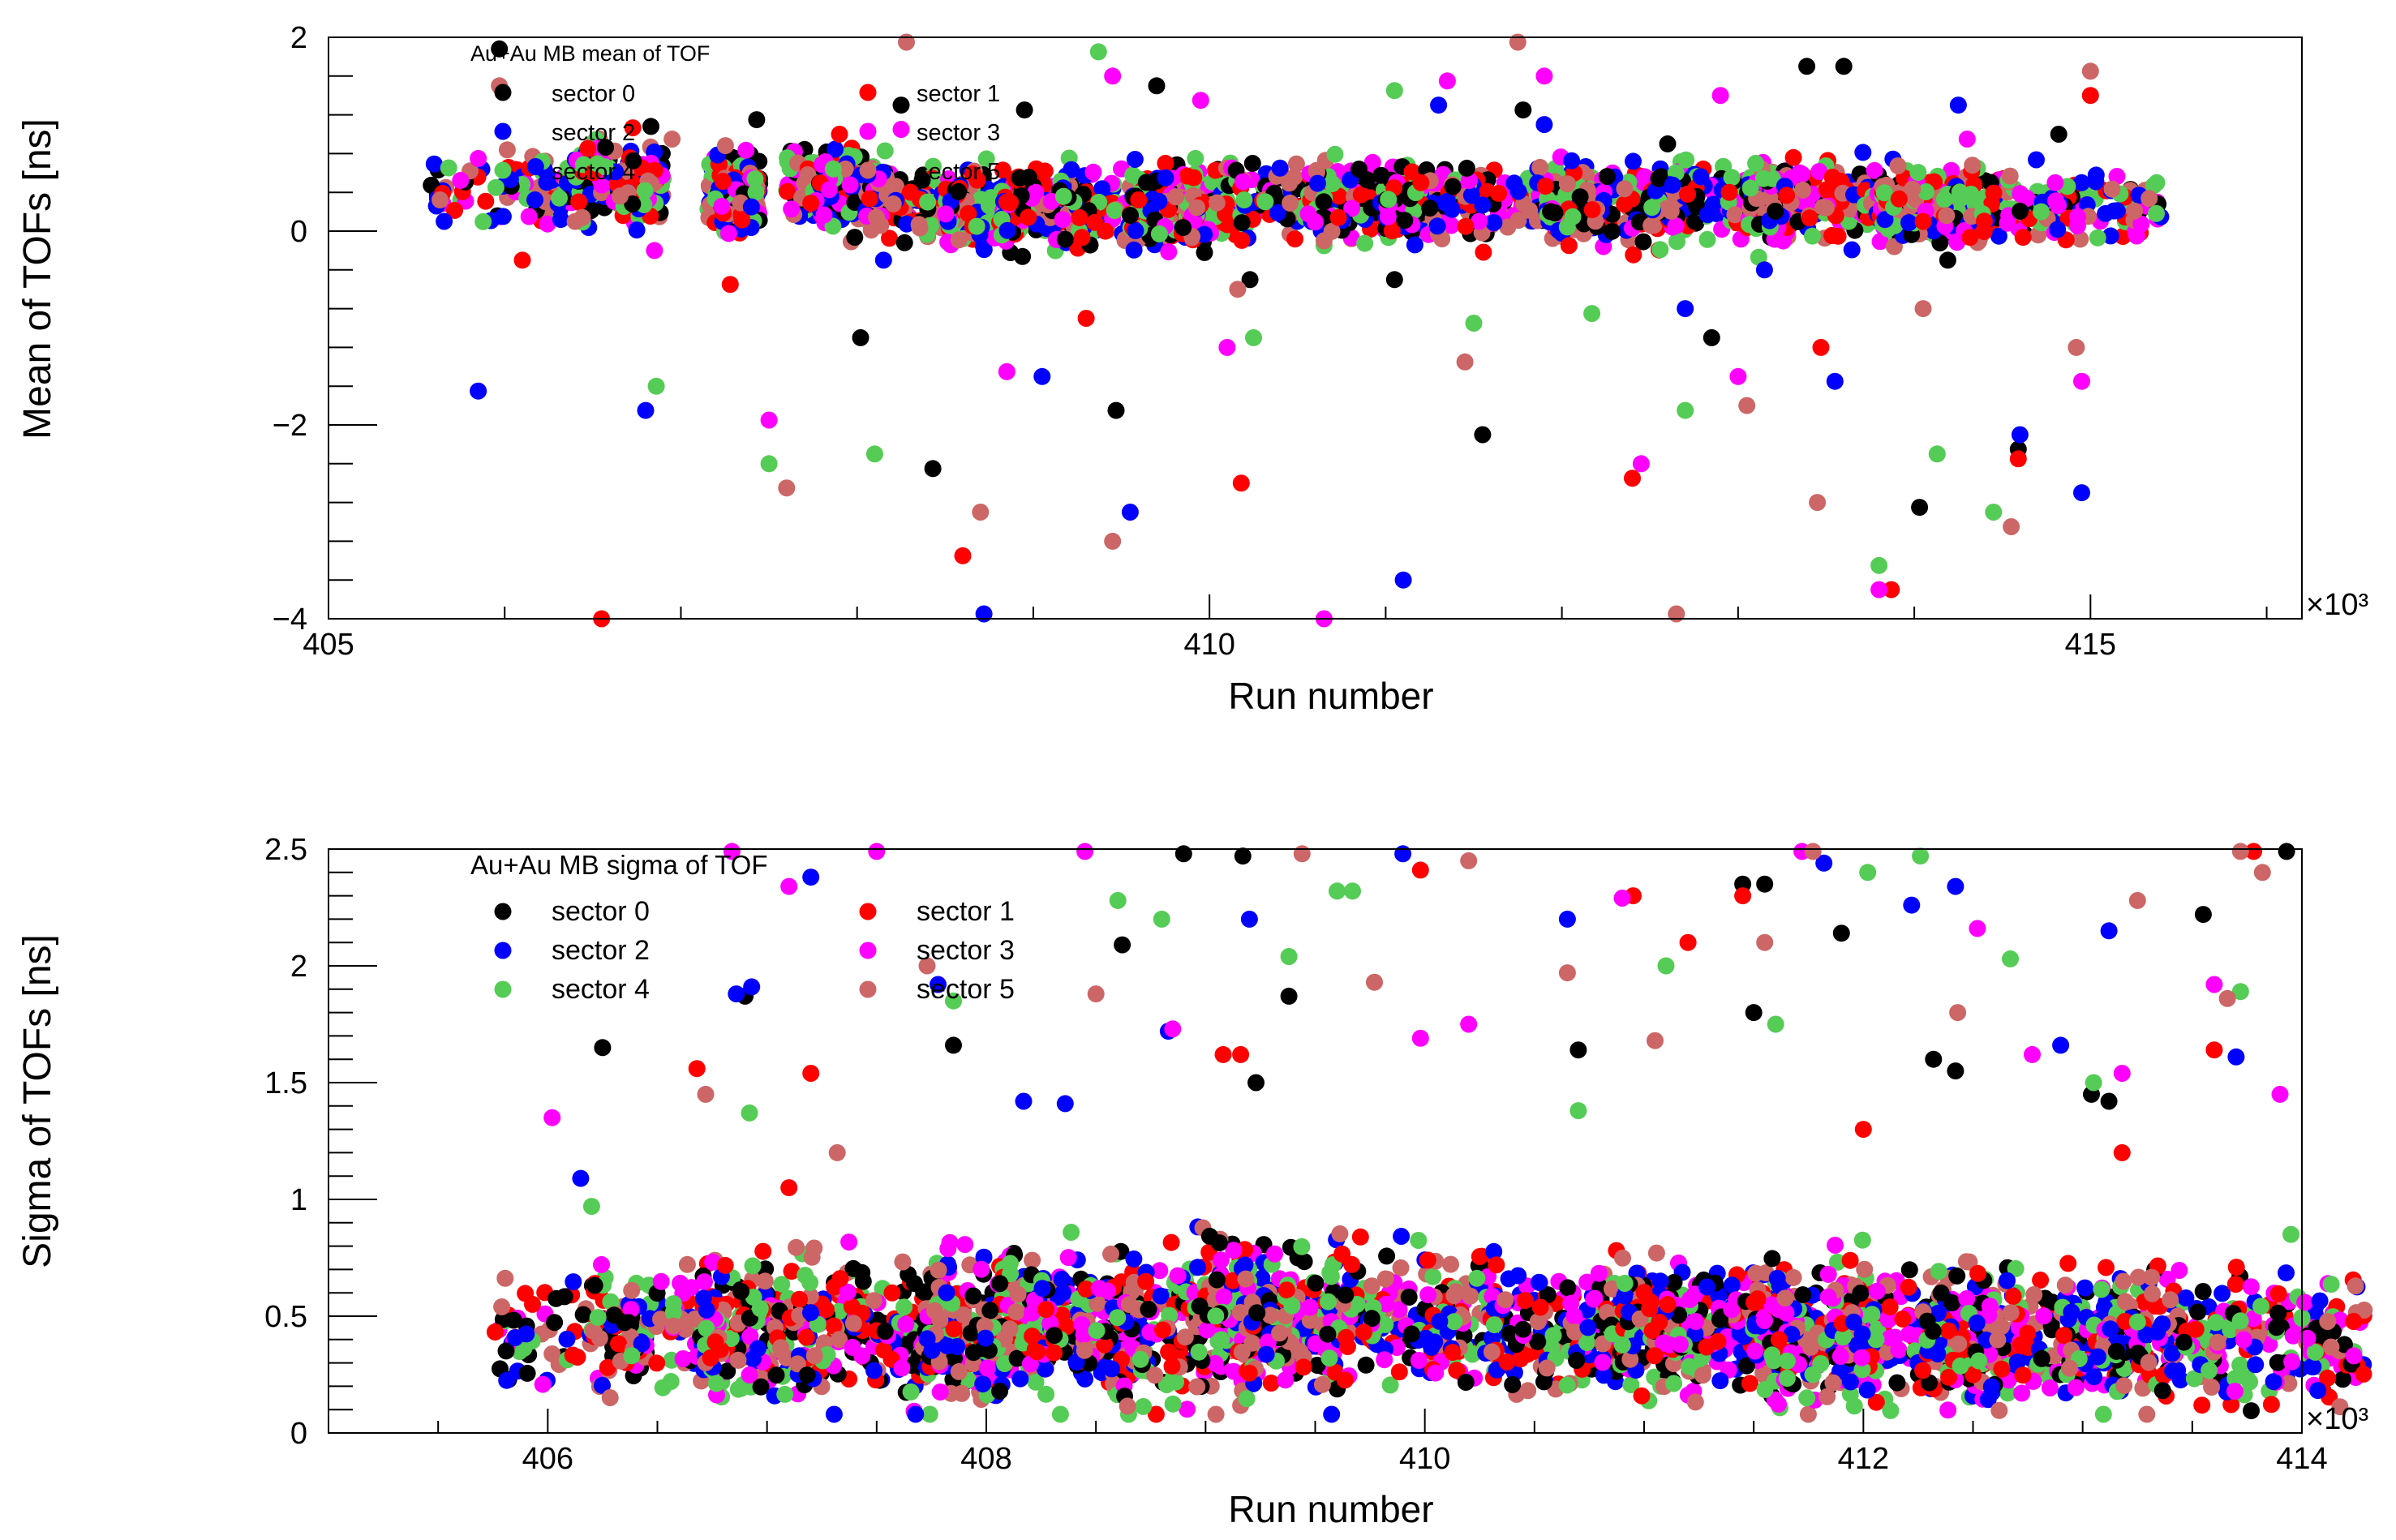  Describe the element at coordinates (503, 170) in the screenshot. I see `sector-4-legend-marker` at that location.